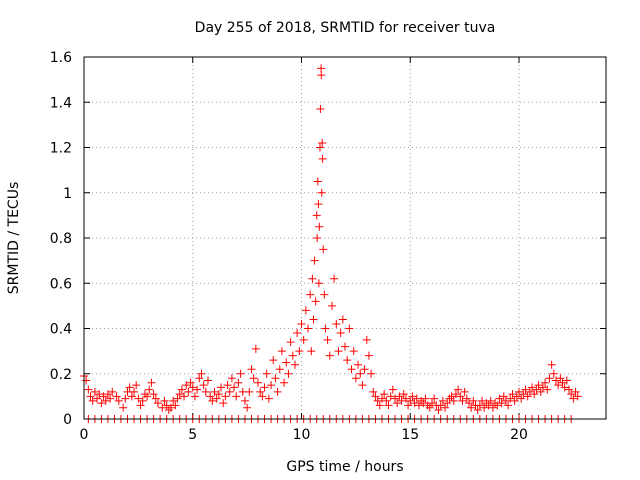 This screenshot has width=640, height=480. Describe the element at coordinates (410, 435) in the screenshot. I see `x-tick-label: 15` at that location.